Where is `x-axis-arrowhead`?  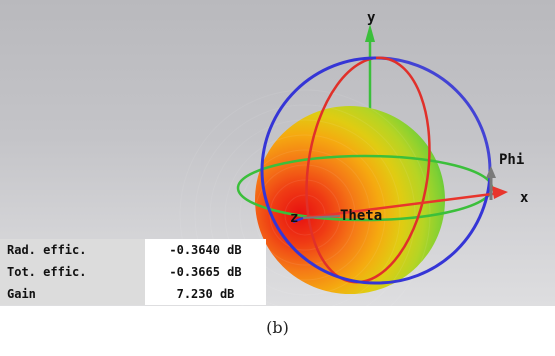 x-axis-arrowhead is located at coordinates (500, 192).